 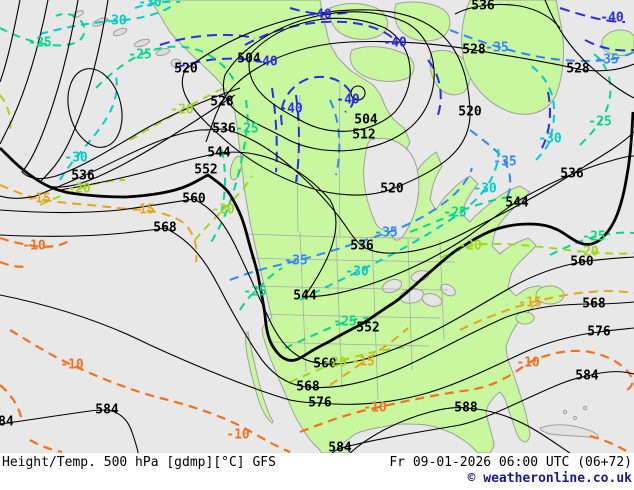 I want to click on copyright-row: © weatheronline.co.uk, so click(x=317, y=478).